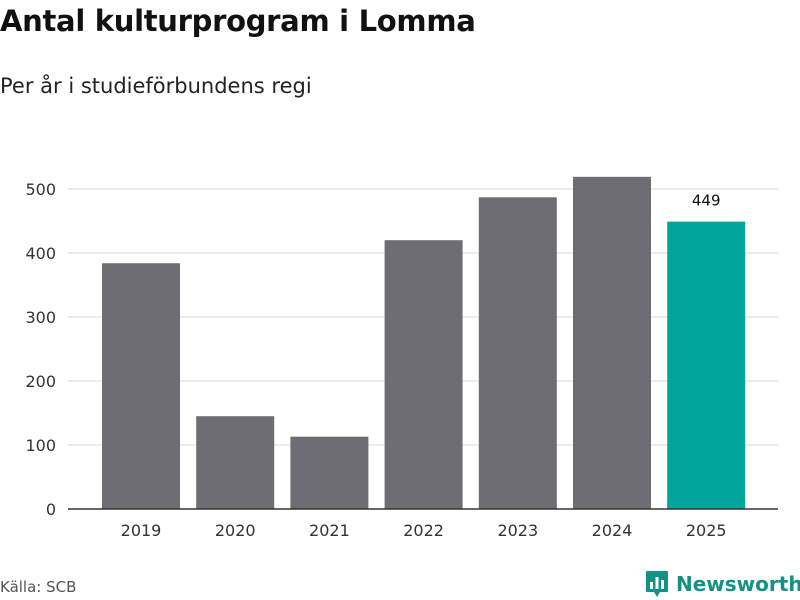  I want to click on data-label: 449, so click(706, 201).